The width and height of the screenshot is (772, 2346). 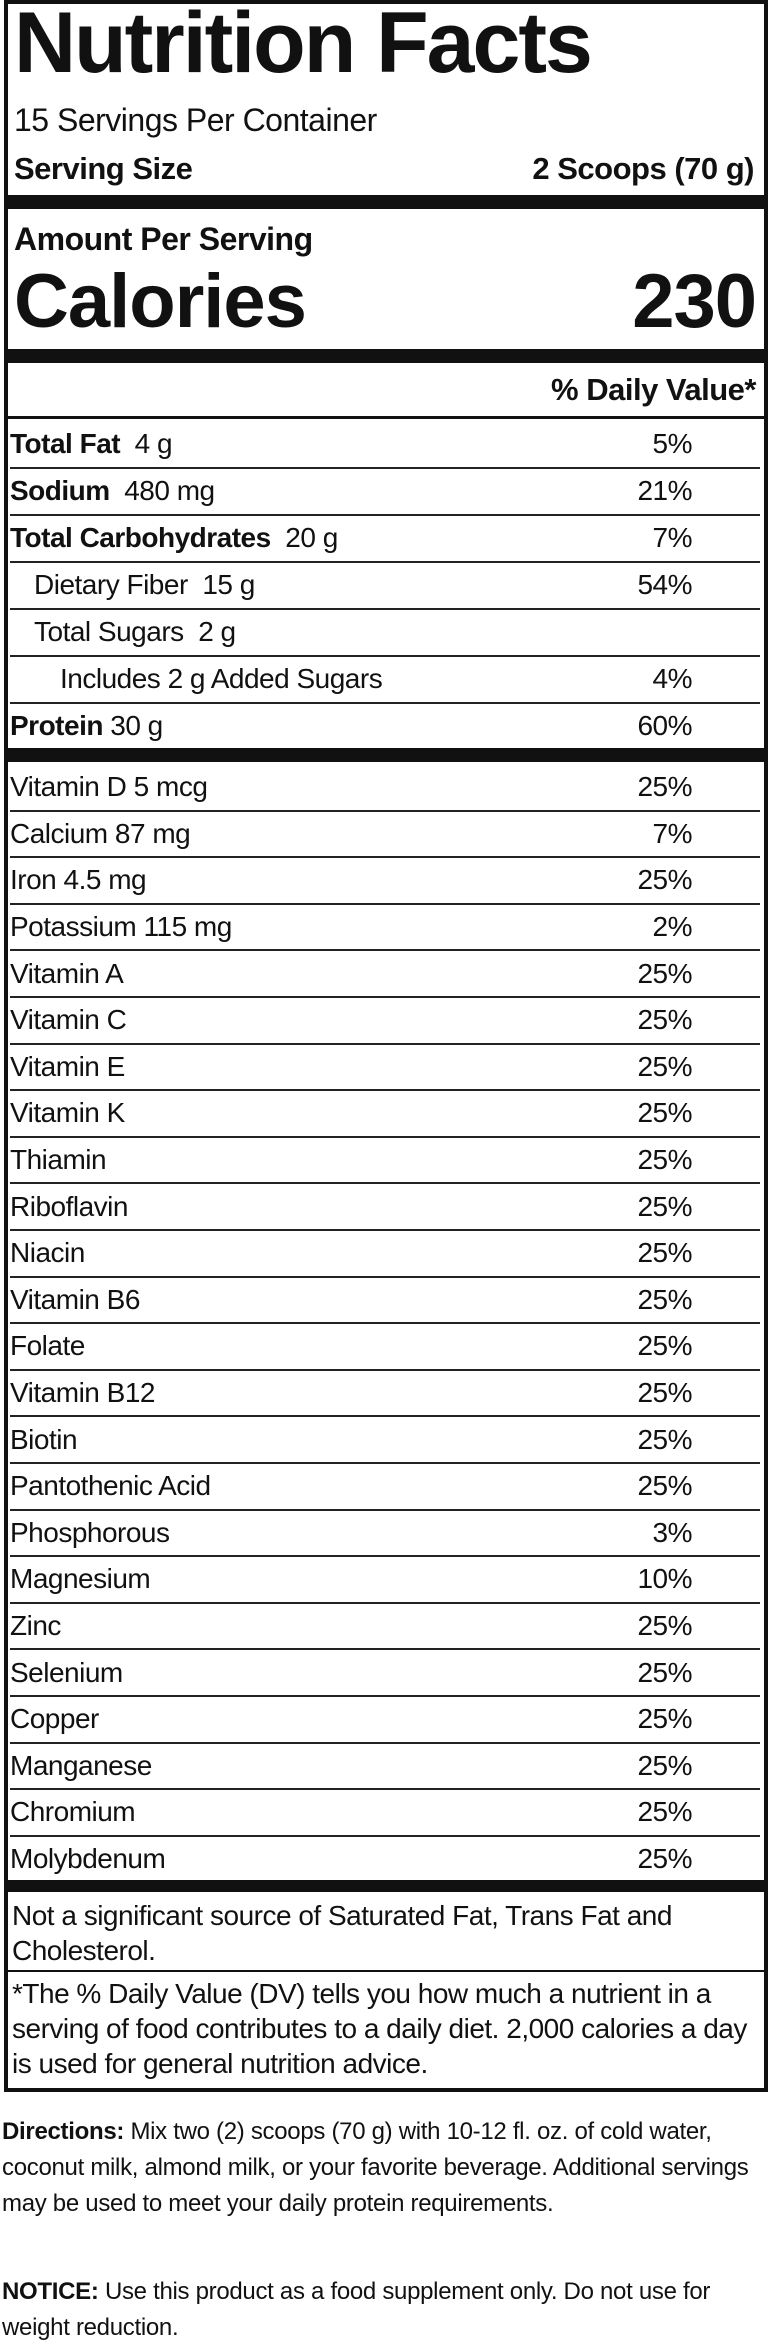 What do you see at coordinates (385, 726) in the screenshot?
I see `nutrient-row: Protein 30 g 60%` at bounding box center [385, 726].